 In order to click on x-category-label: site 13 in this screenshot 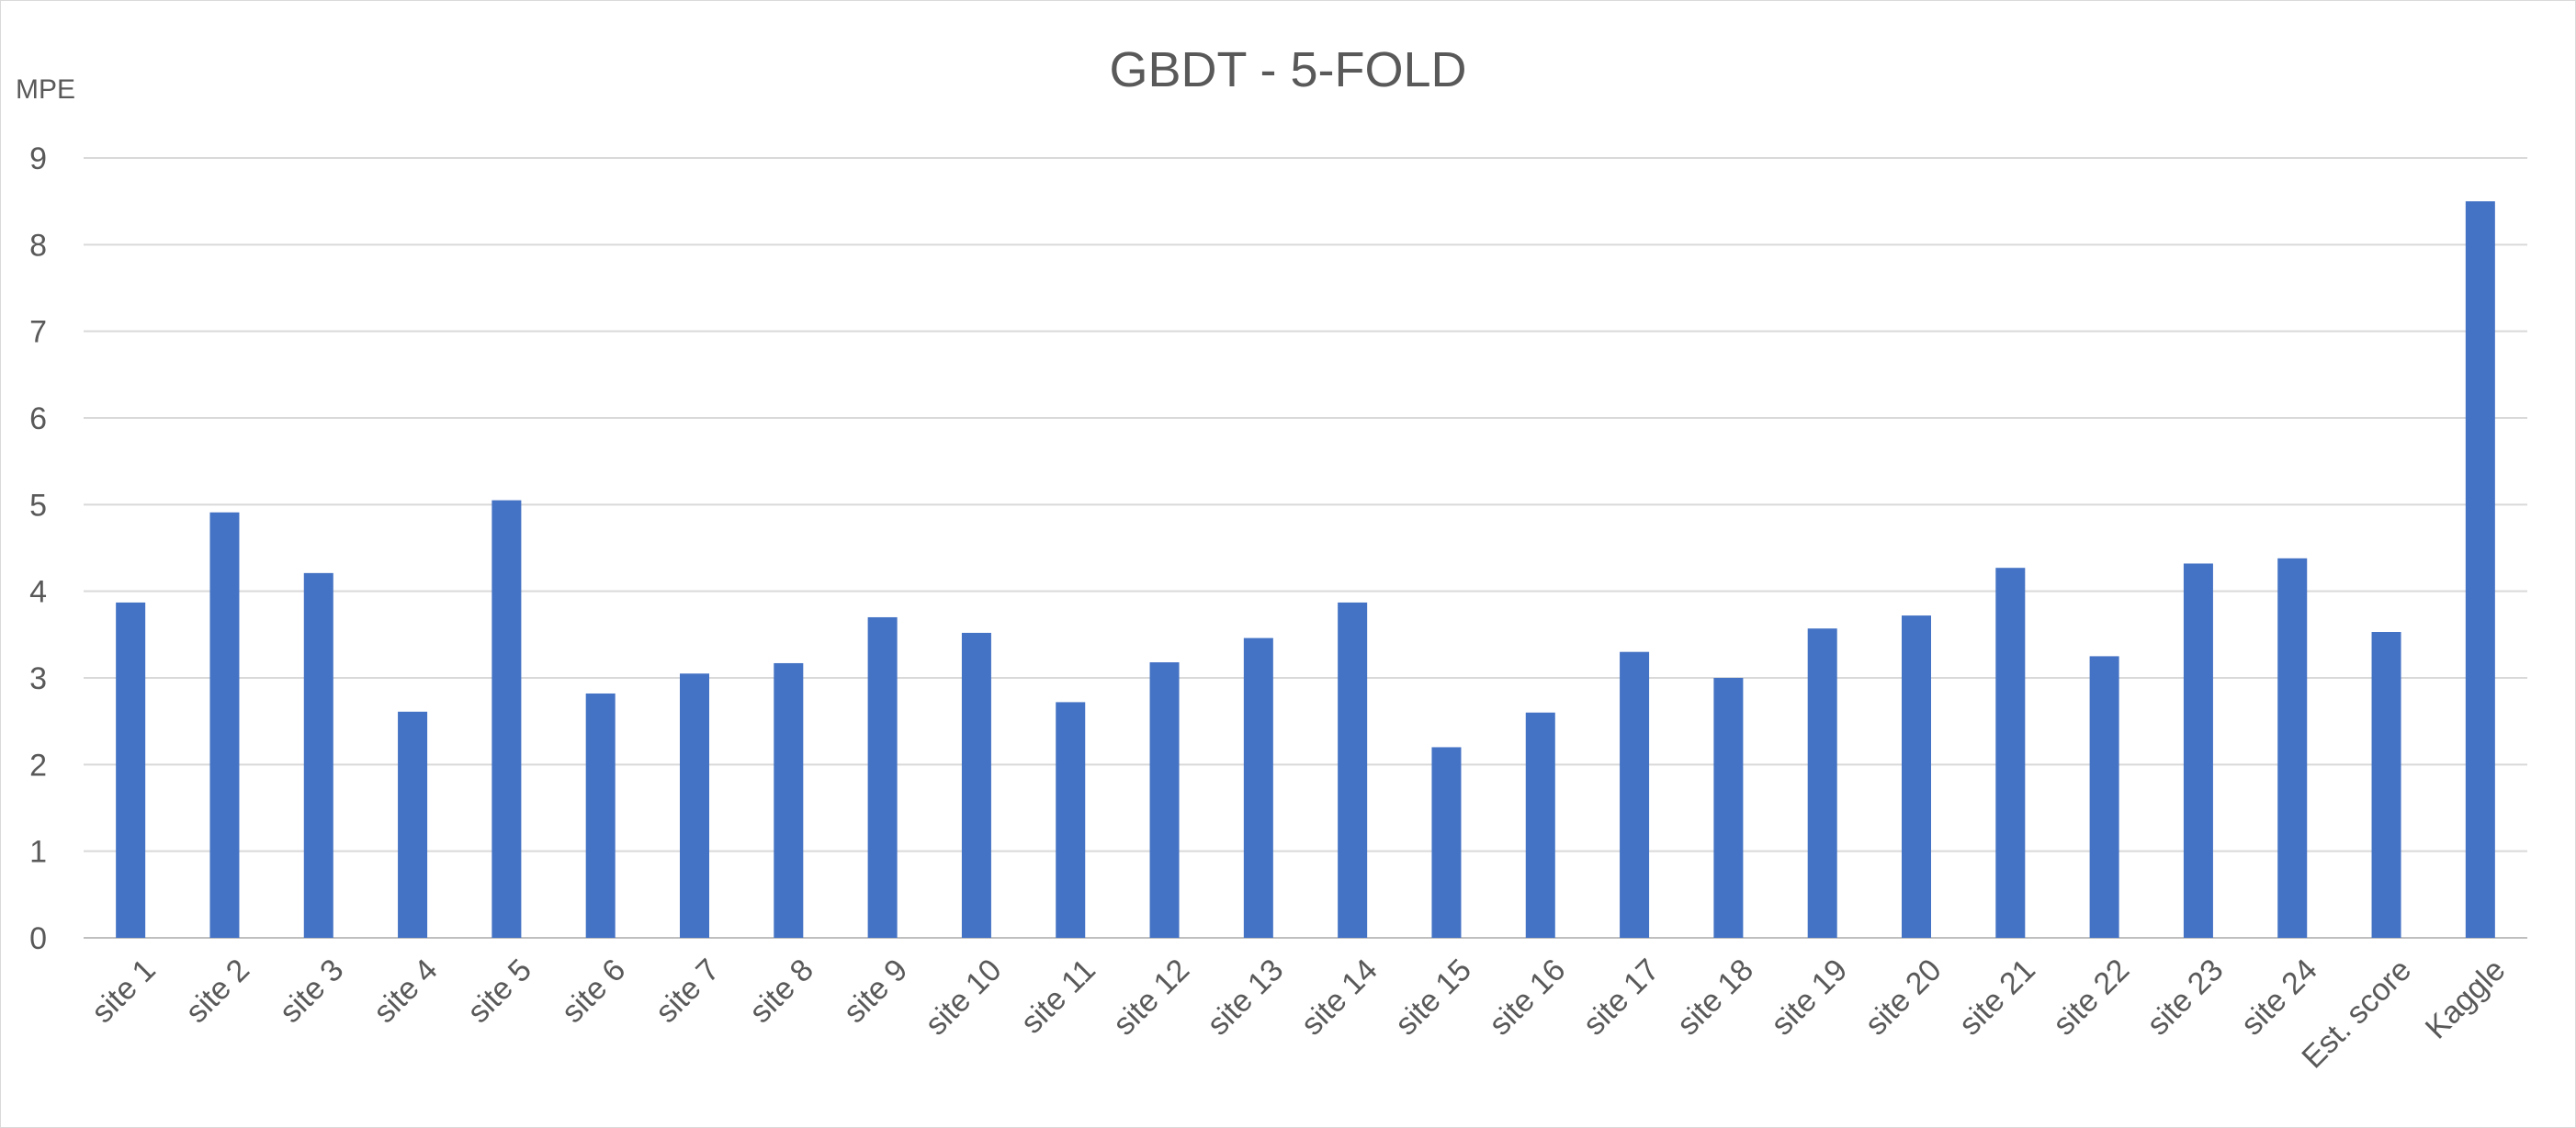, I will do `click(1246, 998)`.